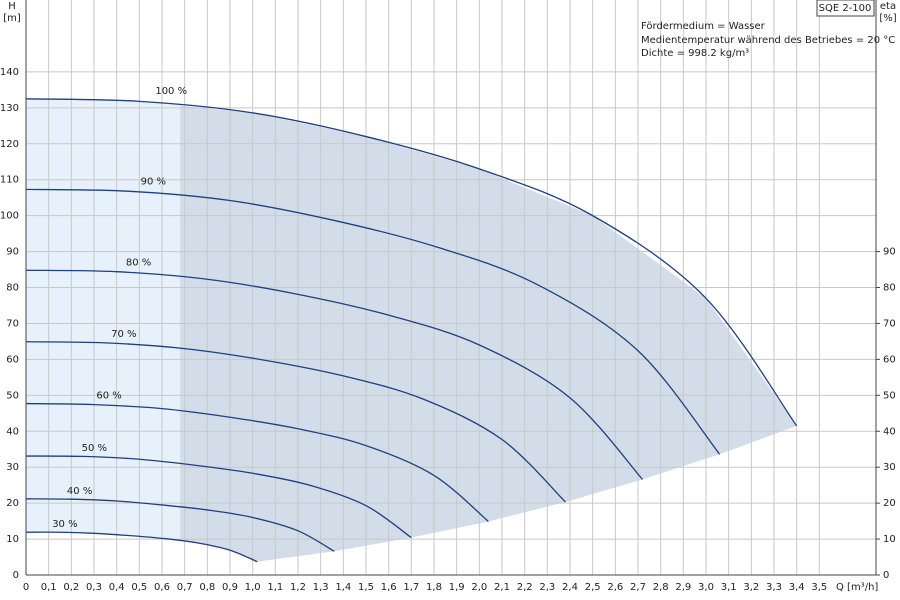 The height and width of the screenshot is (600, 900). What do you see at coordinates (661, 587) in the screenshot?
I see `x-tick-label: 2,8` at bounding box center [661, 587].